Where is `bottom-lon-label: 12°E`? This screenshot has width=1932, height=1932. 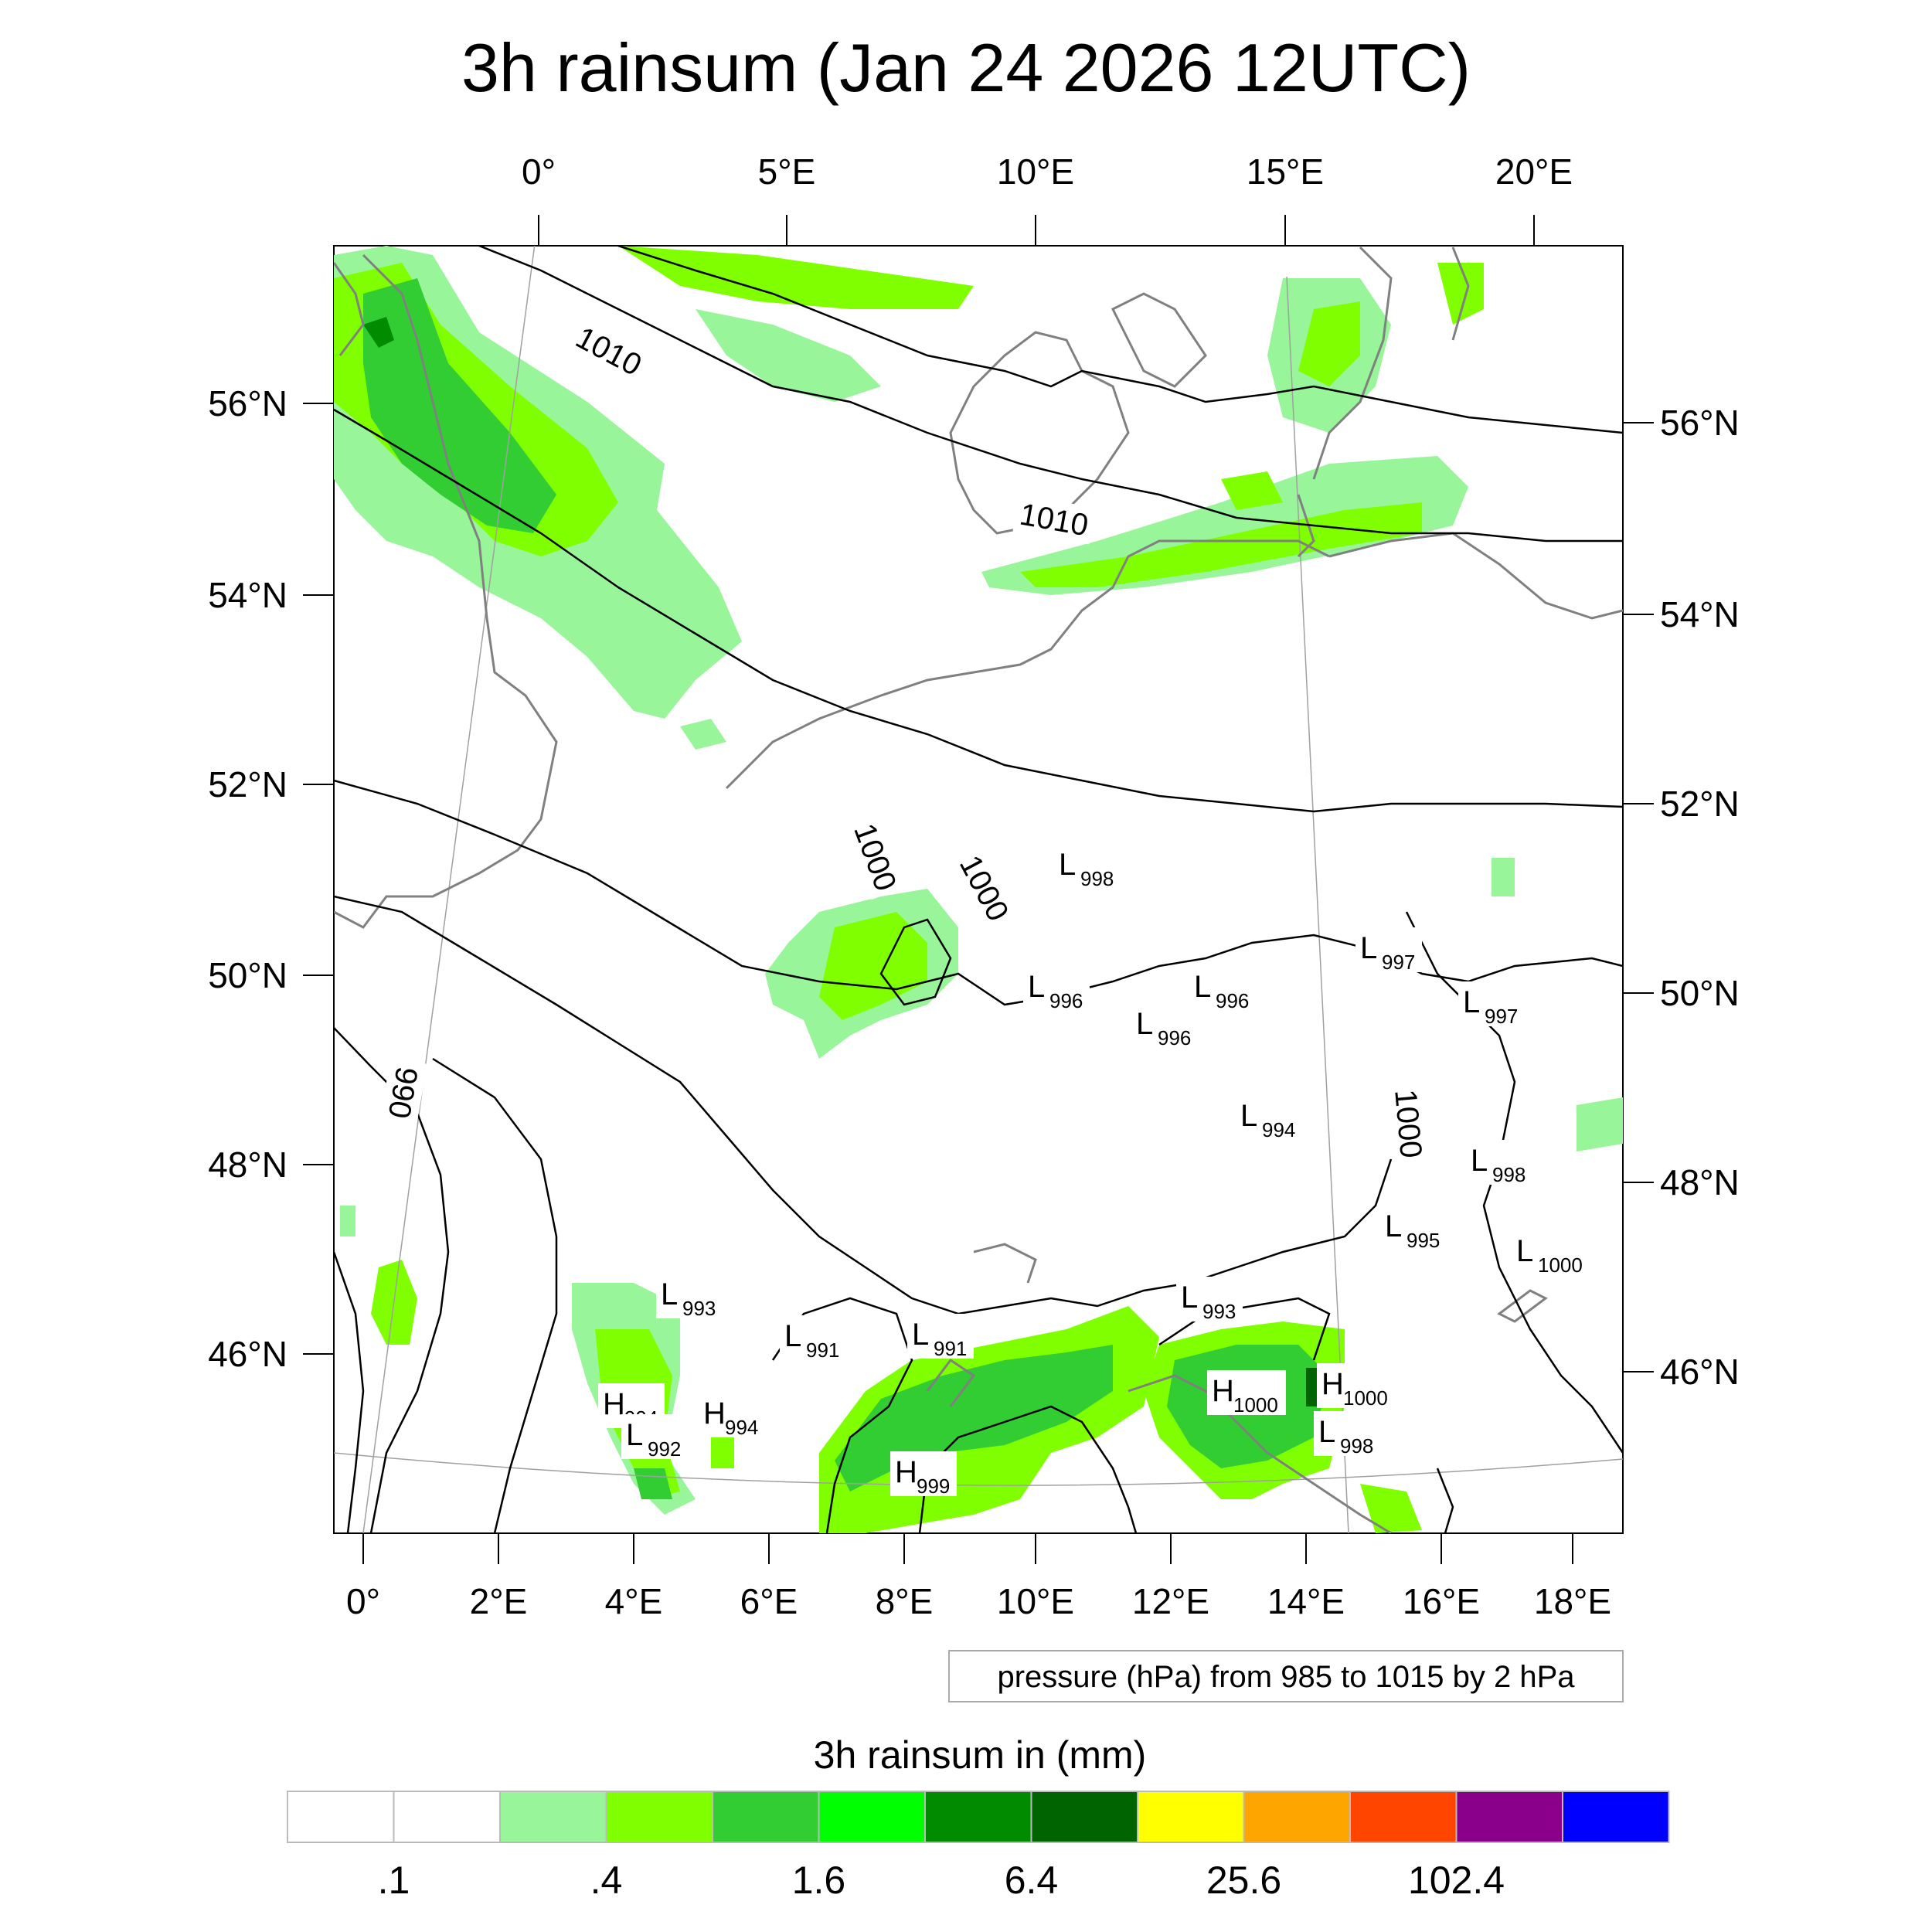 bottom-lon-label: 12°E is located at coordinates (1170, 1601).